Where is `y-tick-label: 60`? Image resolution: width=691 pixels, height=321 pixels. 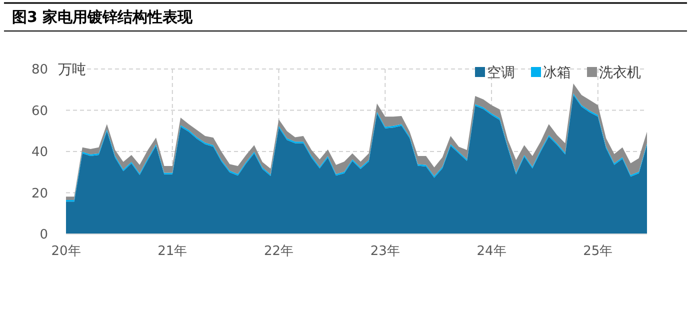 y-tick-label: 60 is located at coordinates (39, 111).